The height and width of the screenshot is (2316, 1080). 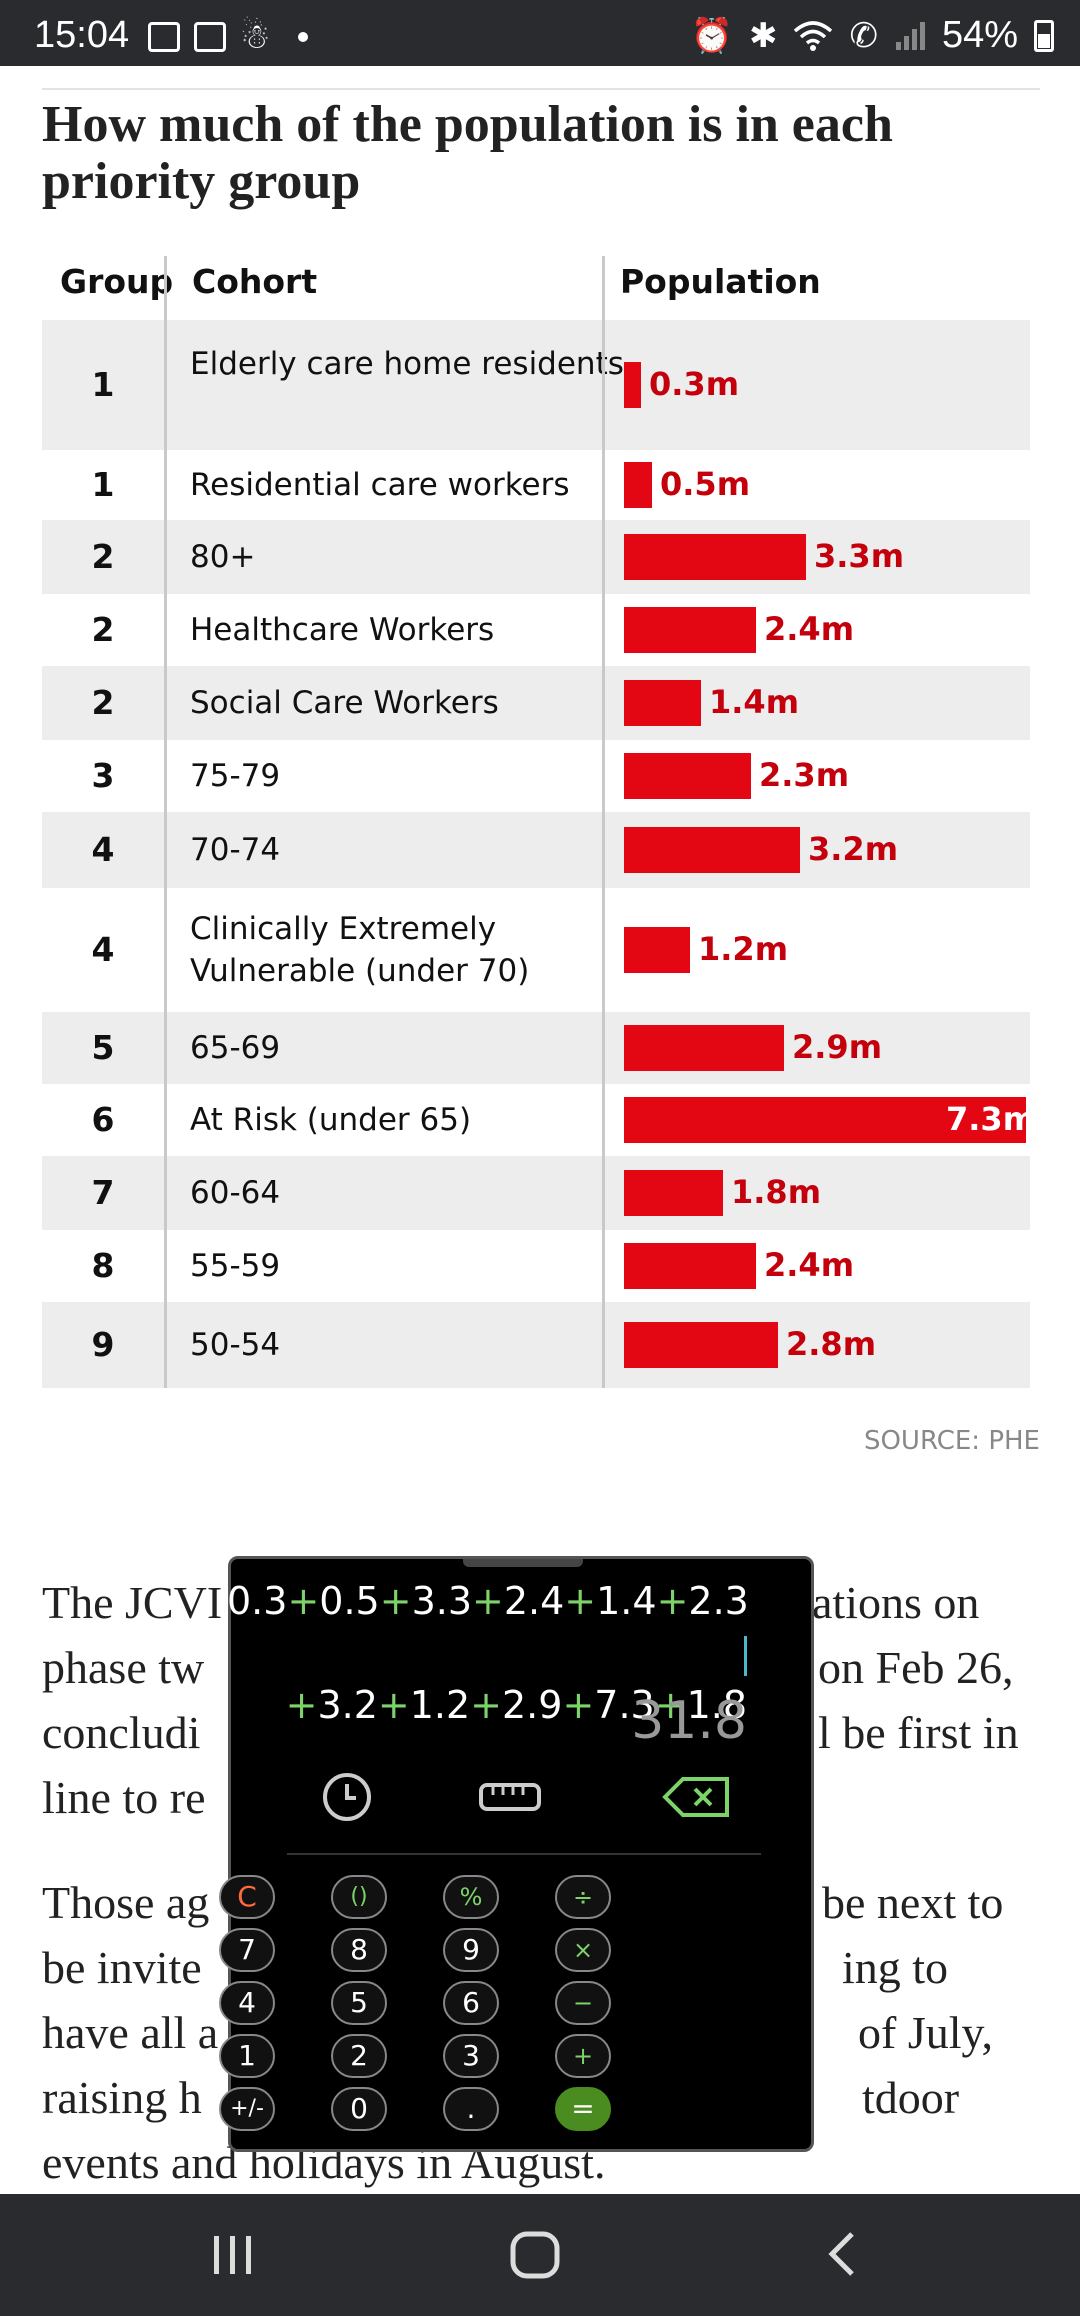 I want to click on table-row: 2 80+ 3.3m, so click(x=536, y=557).